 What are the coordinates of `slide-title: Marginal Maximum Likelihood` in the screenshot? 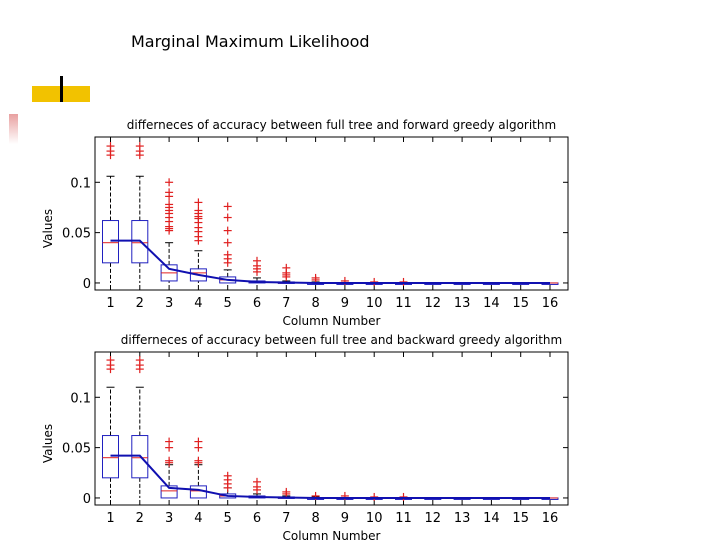 It's located at (250, 41).